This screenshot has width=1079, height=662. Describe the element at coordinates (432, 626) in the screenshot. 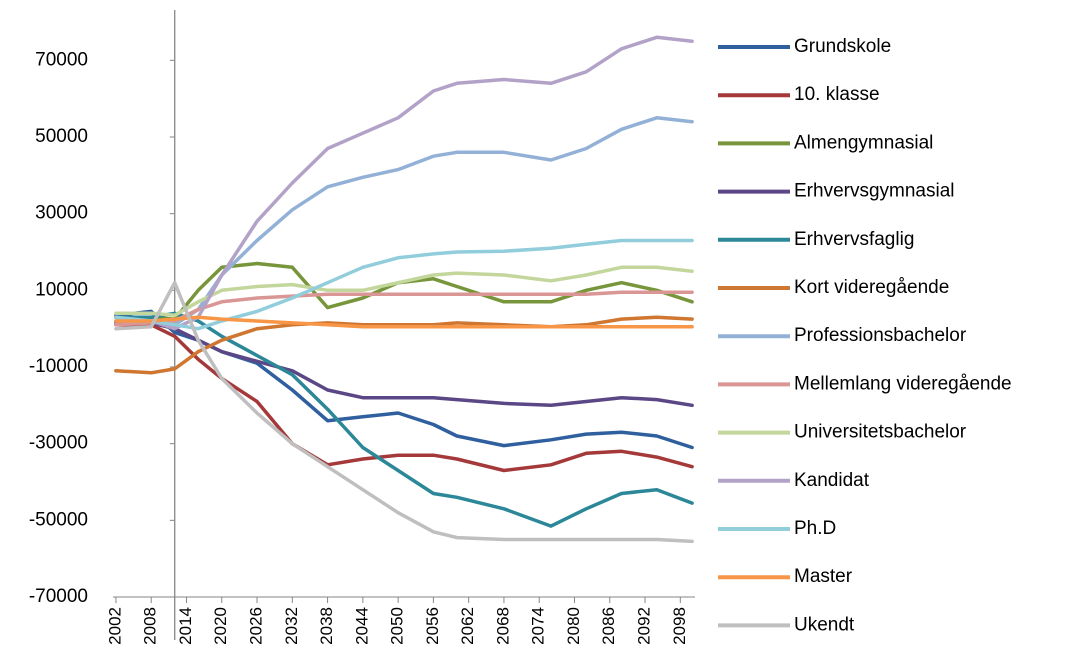

I see `x-tick-label: 2056` at that location.